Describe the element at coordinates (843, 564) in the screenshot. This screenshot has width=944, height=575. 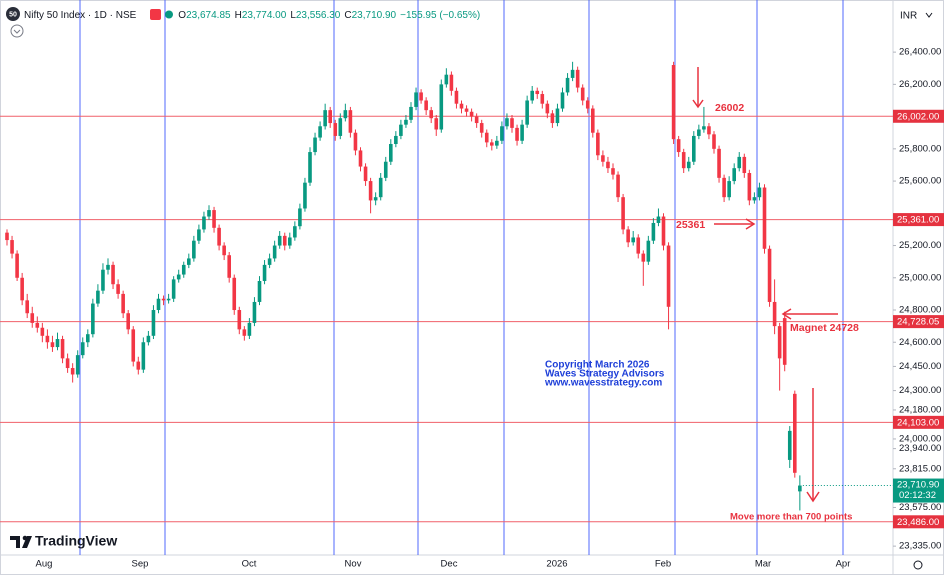
I see `x-tick-label: Apr` at that location.